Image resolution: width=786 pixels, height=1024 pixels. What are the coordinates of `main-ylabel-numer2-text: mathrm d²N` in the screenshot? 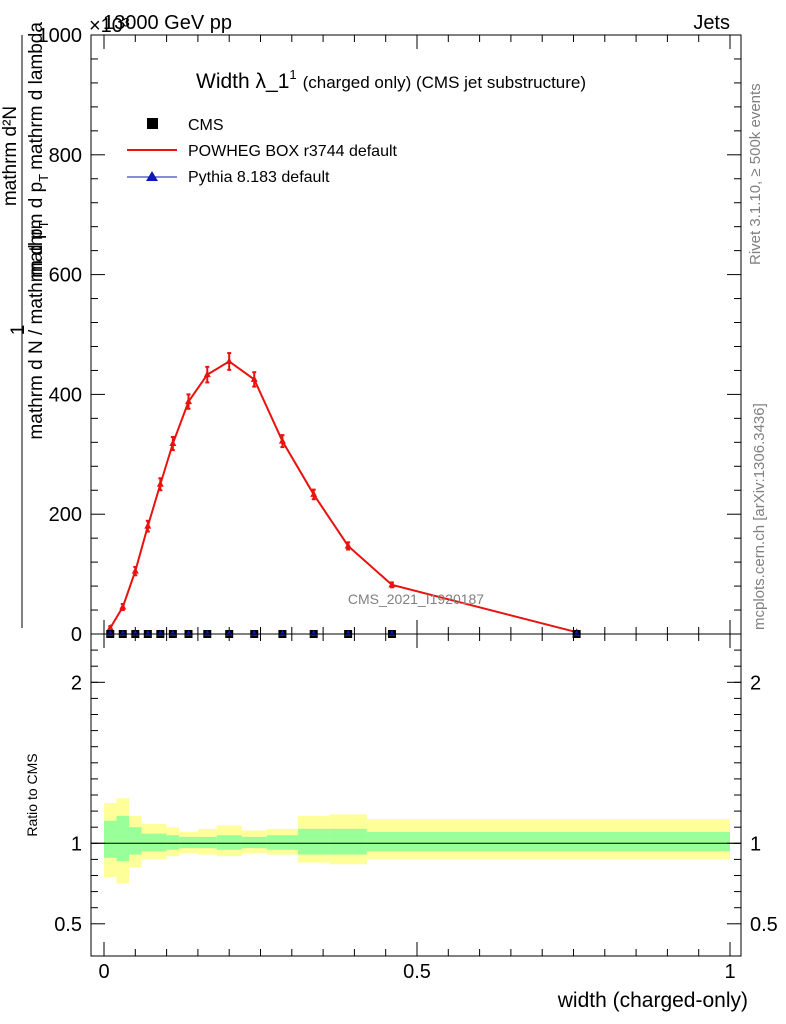 It's located at (10, 156).